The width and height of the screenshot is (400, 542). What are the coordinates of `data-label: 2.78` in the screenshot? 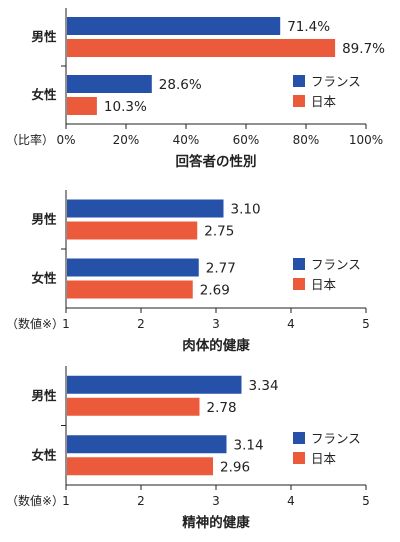 It's located at (222, 408).